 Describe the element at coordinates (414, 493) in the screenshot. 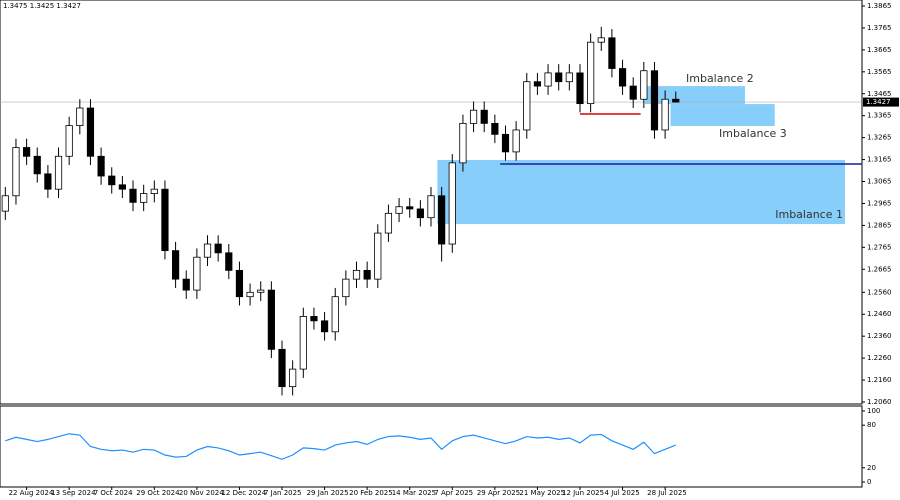

I see `x-tick-label: 14 Mar 2025` at that location.